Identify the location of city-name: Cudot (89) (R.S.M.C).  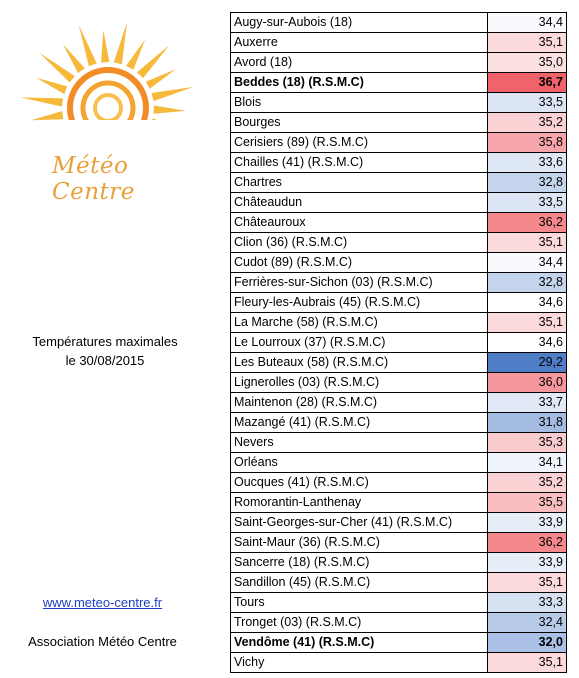
(359, 262).